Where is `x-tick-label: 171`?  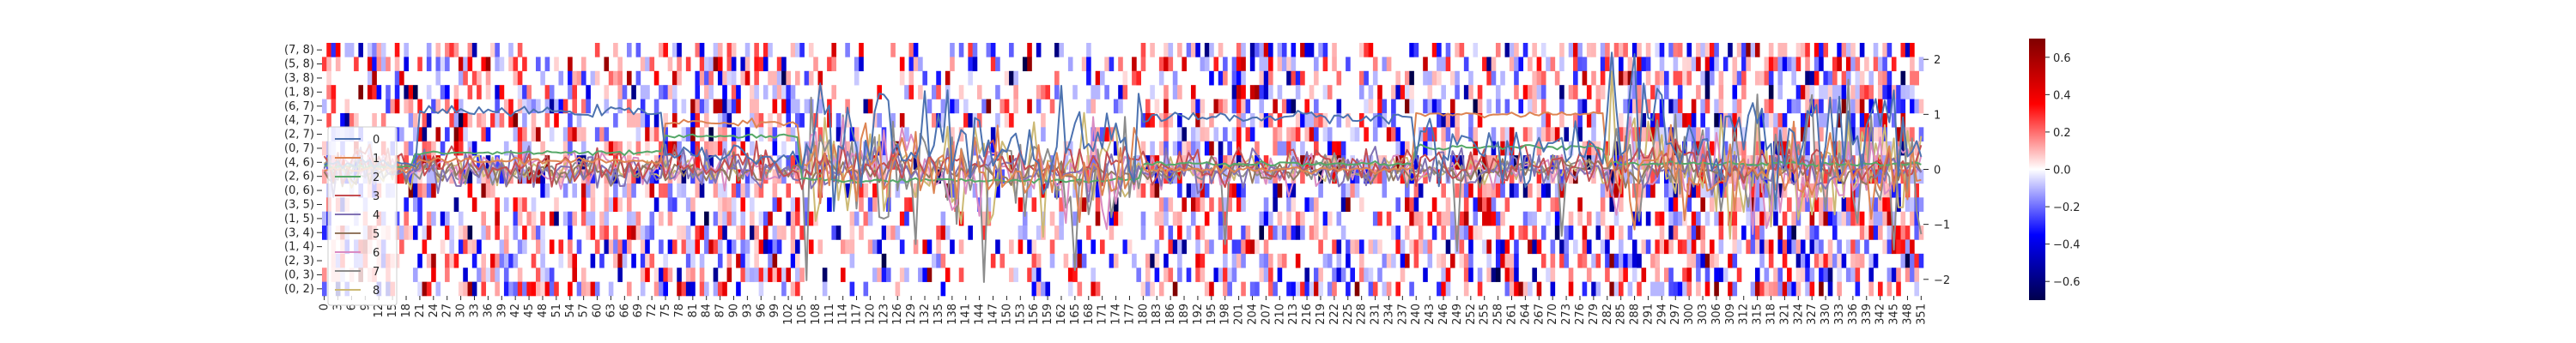
x-tick-label: 171 is located at coordinates (1103, 315).